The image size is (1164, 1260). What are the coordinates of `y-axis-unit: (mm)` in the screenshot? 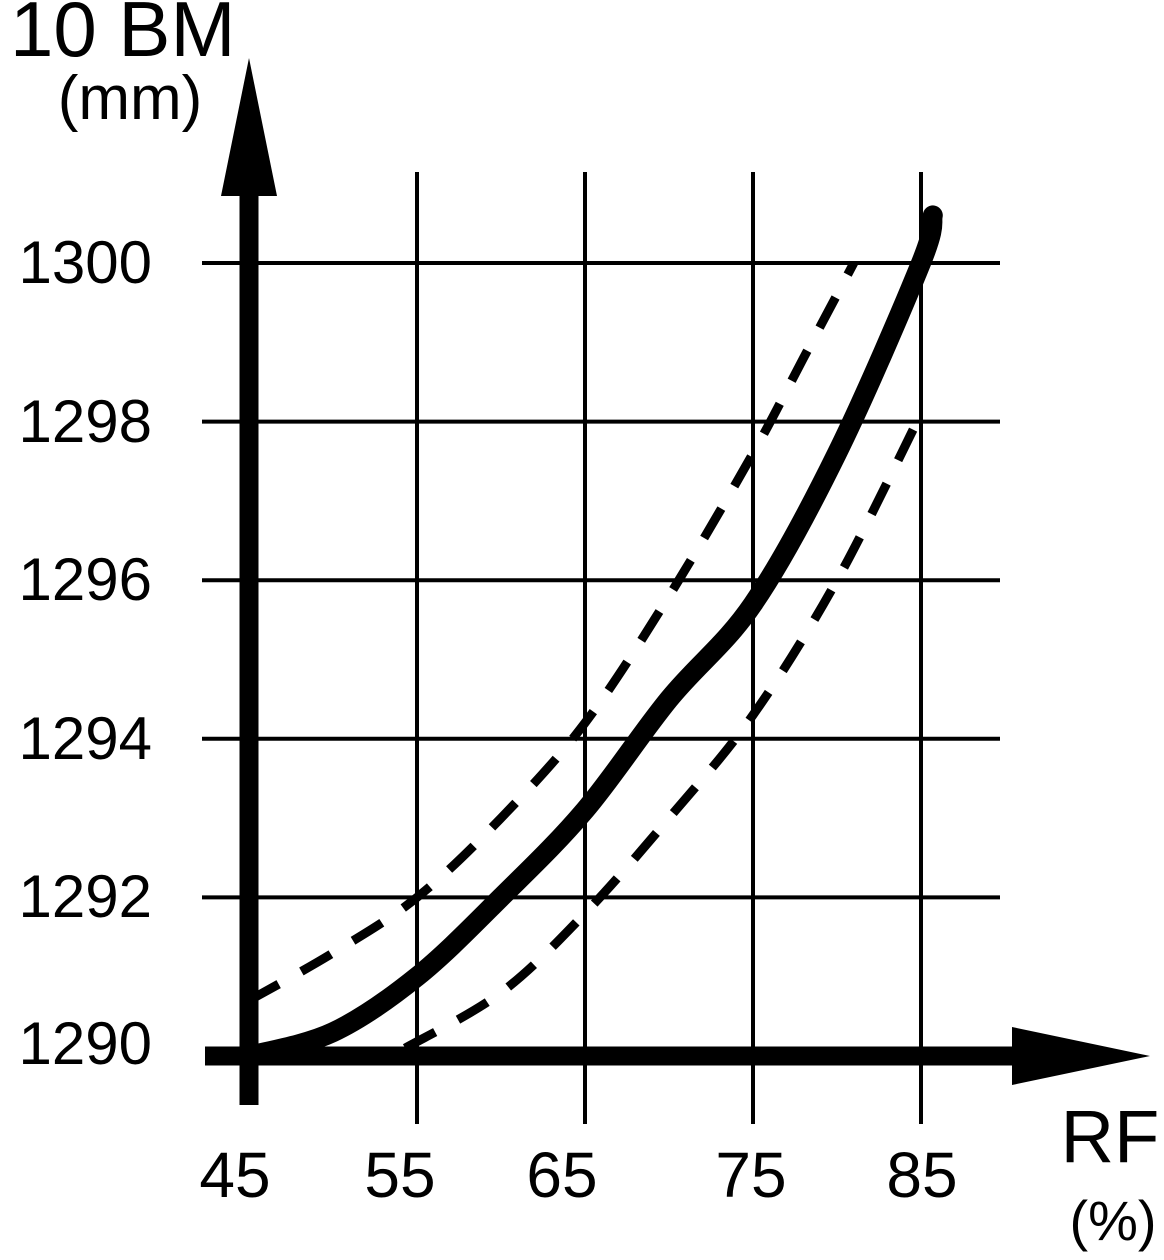 It's located at (130, 98).